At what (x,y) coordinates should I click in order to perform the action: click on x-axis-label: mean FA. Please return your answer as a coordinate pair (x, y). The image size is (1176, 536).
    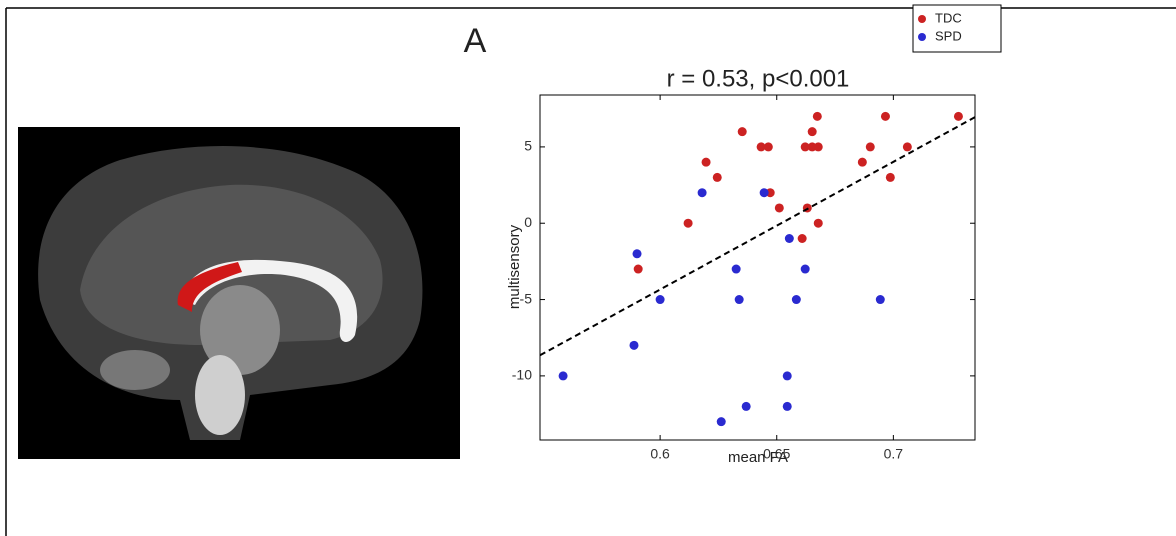
    Looking at the image, I should click on (758, 457).